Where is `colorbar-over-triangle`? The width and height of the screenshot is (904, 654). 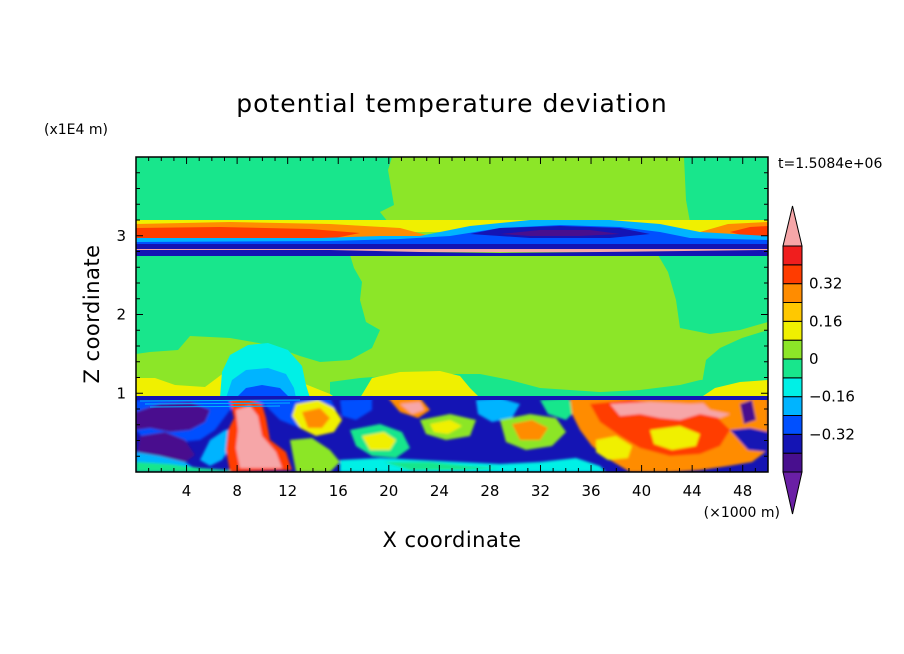 colorbar-over-triangle is located at coordinates (792, 226).